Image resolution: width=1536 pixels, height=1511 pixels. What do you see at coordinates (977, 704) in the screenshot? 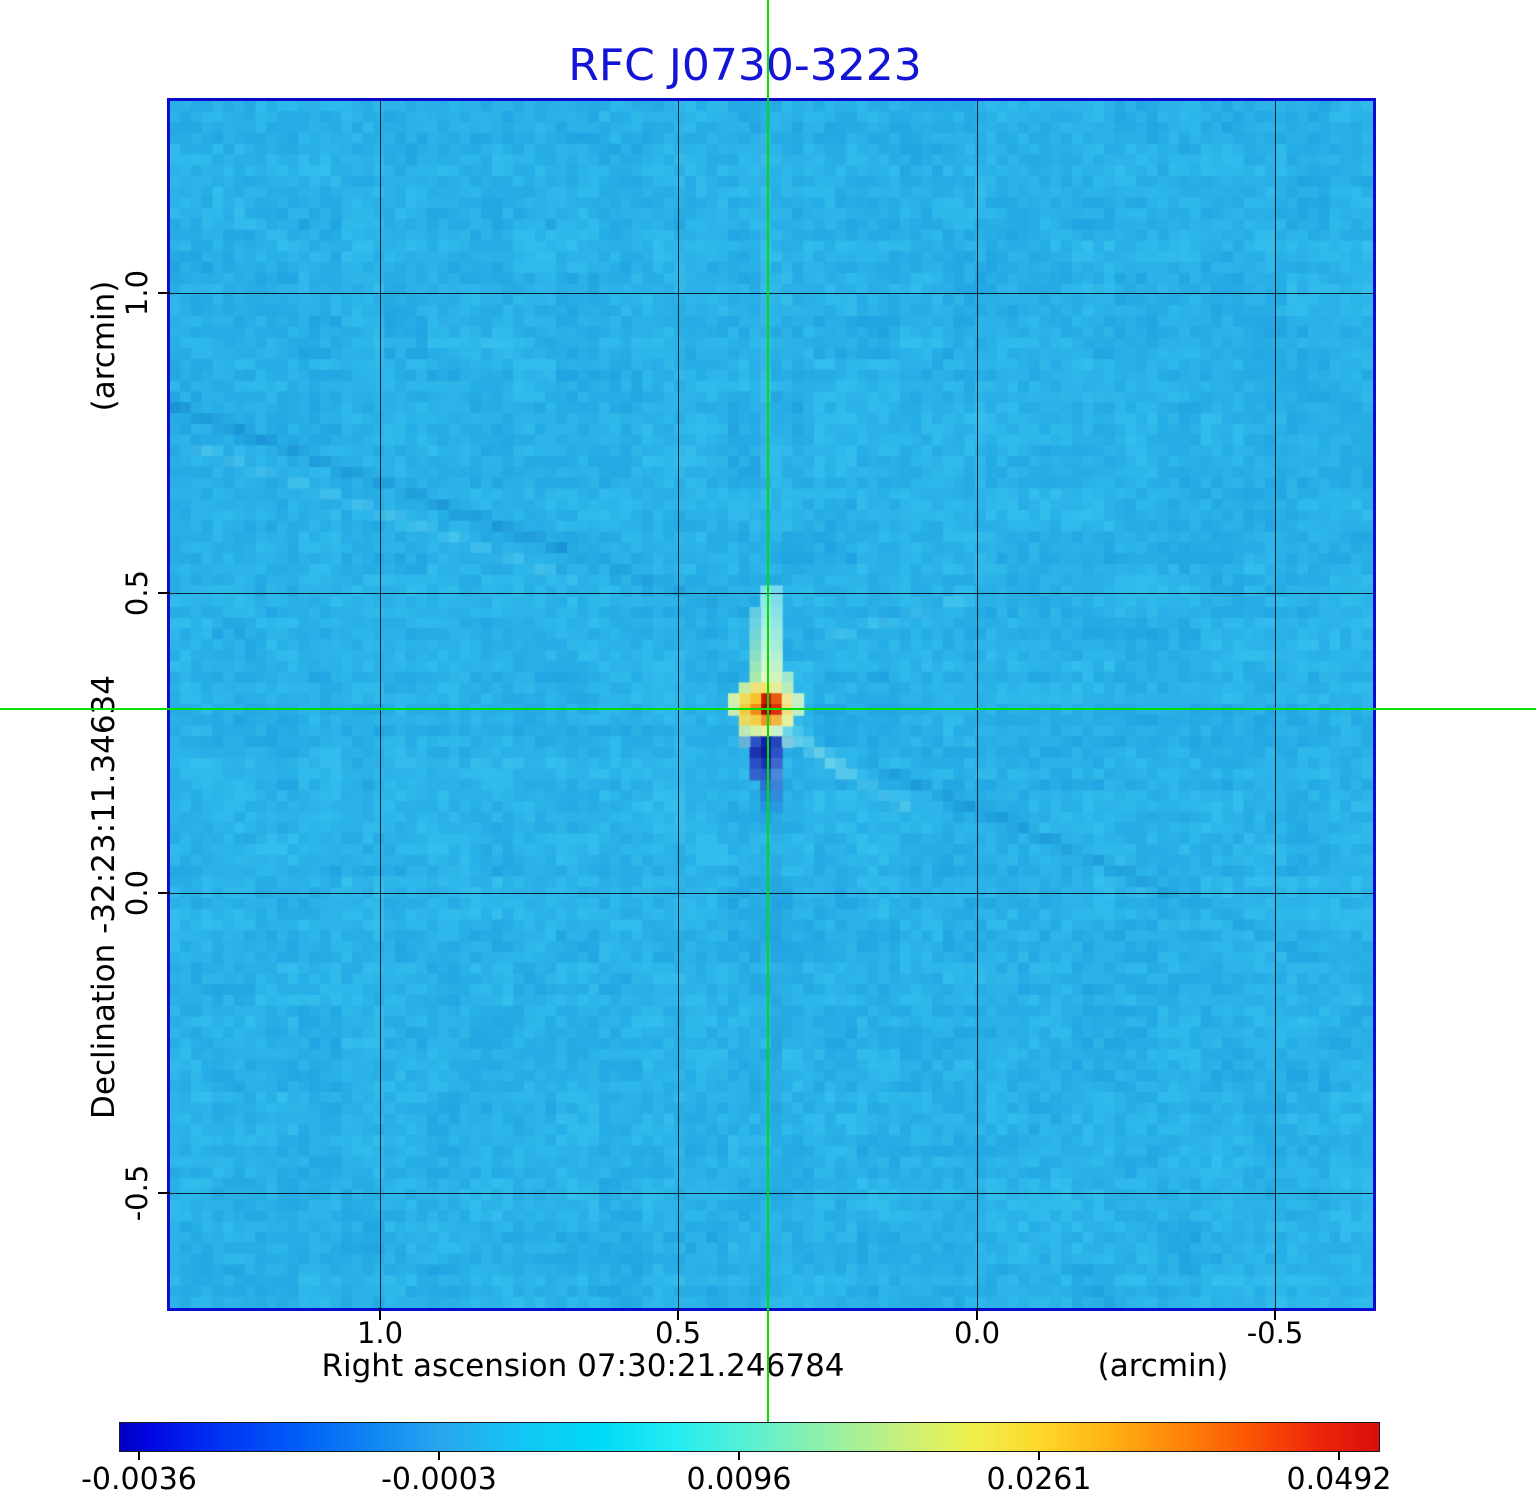
I see `grid-line-vertical-0.0` at bounding box center [977, 704].